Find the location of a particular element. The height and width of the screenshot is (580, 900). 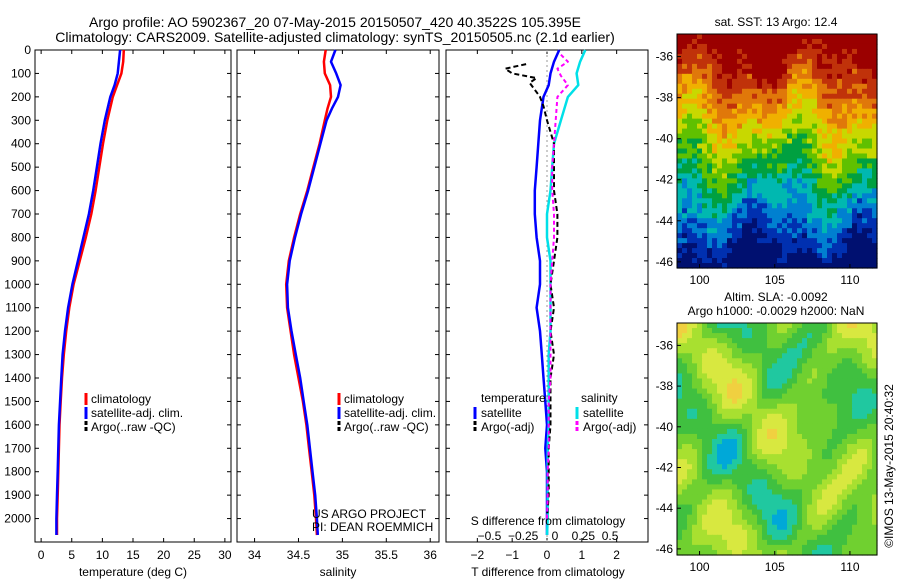

salinity-lines is located at coordinates (313, 292).